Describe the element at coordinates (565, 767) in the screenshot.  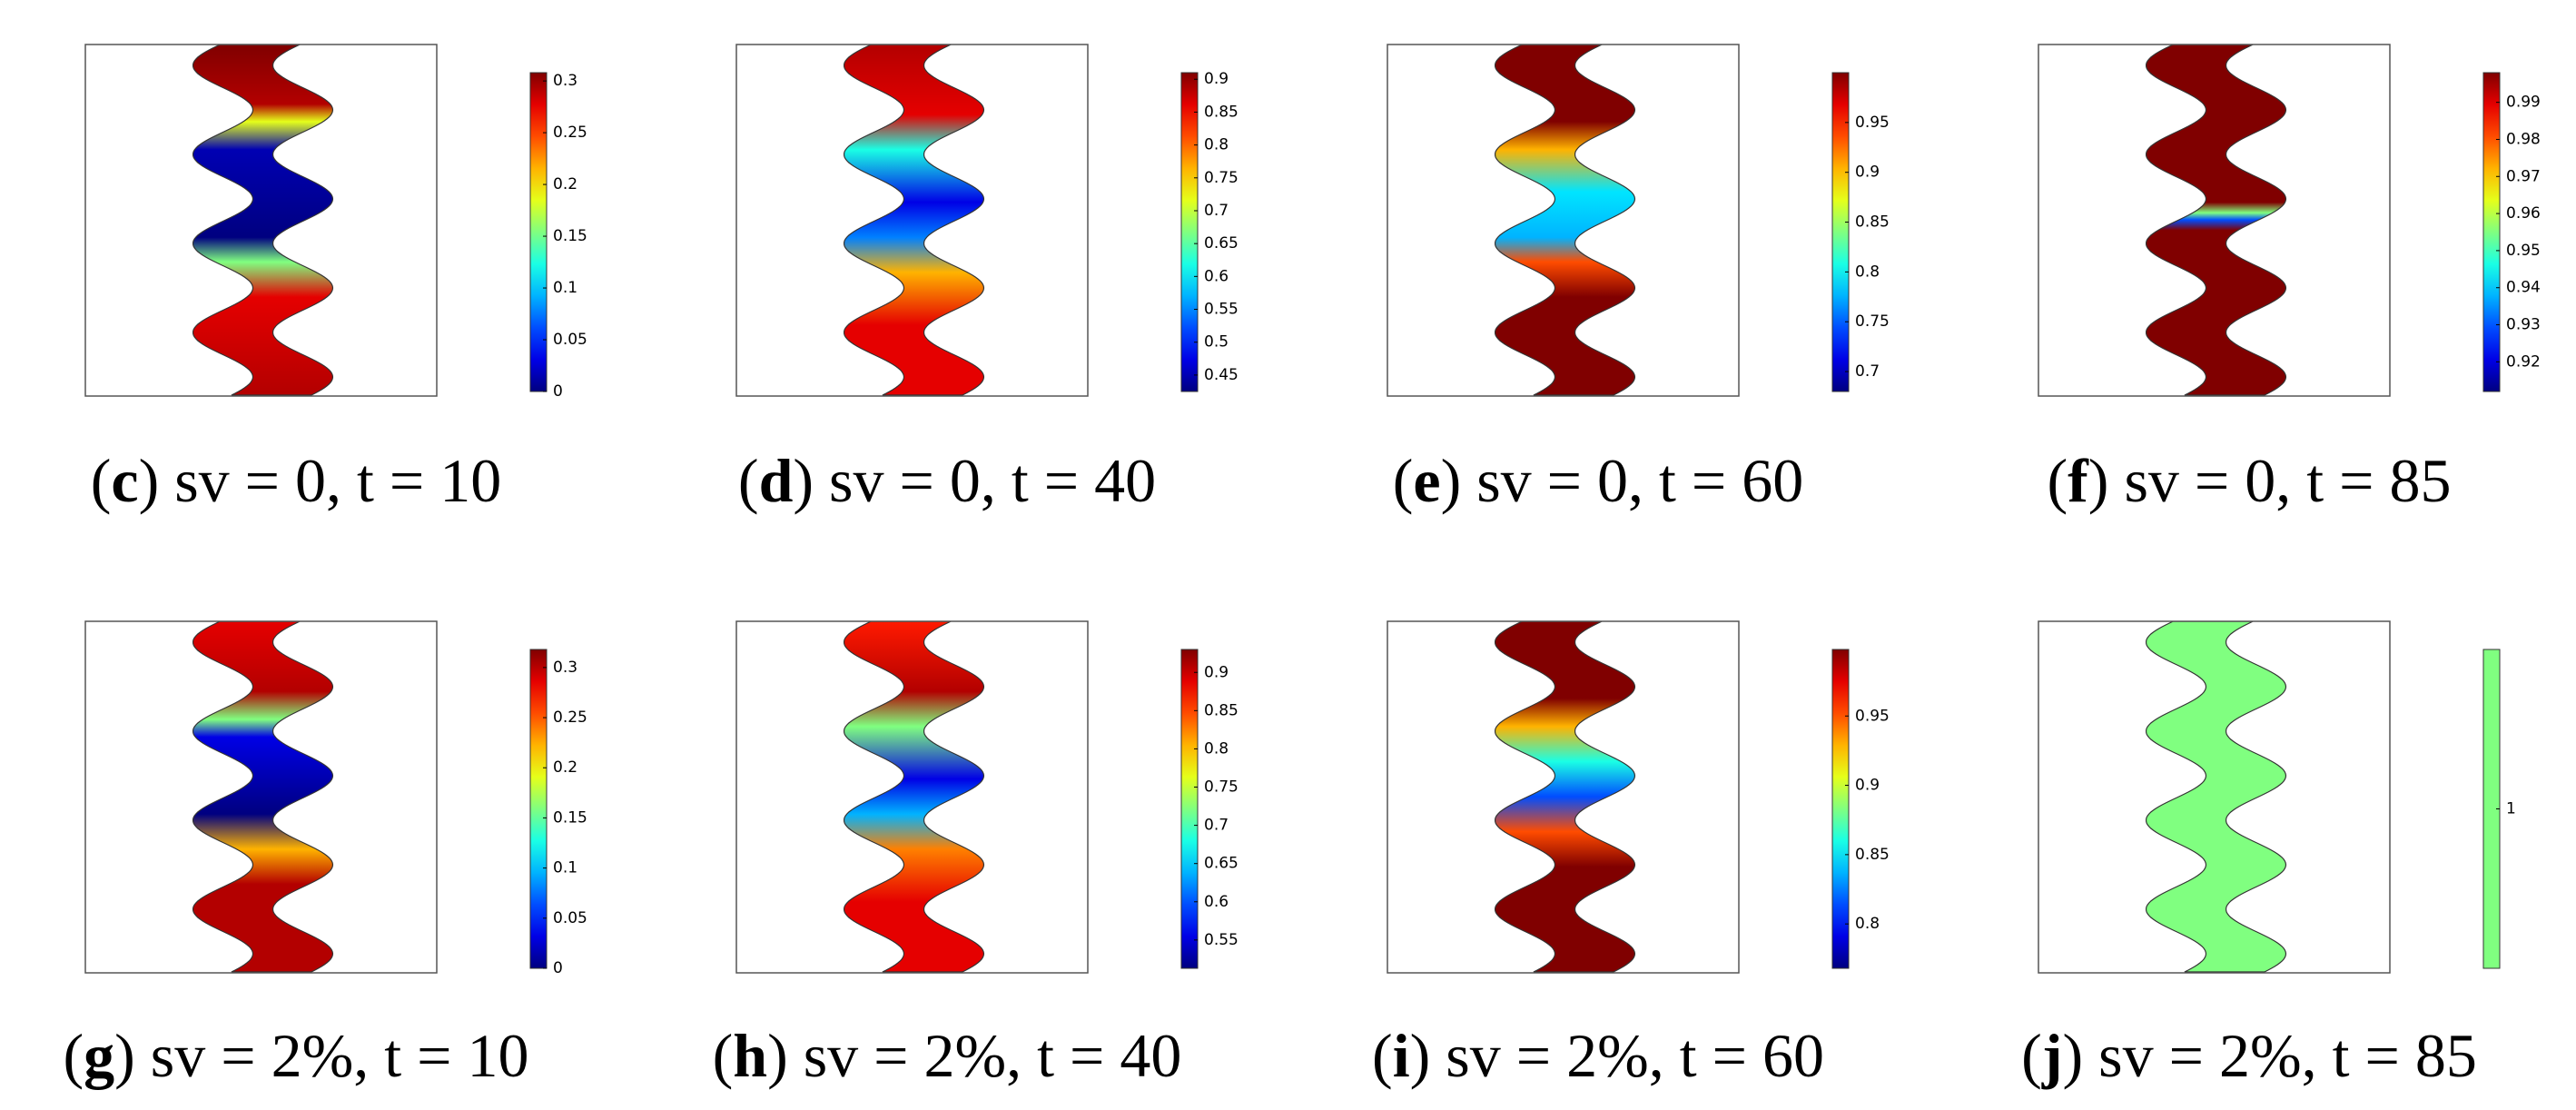
I see `colorbar-tick-label: 0.2` at that location.